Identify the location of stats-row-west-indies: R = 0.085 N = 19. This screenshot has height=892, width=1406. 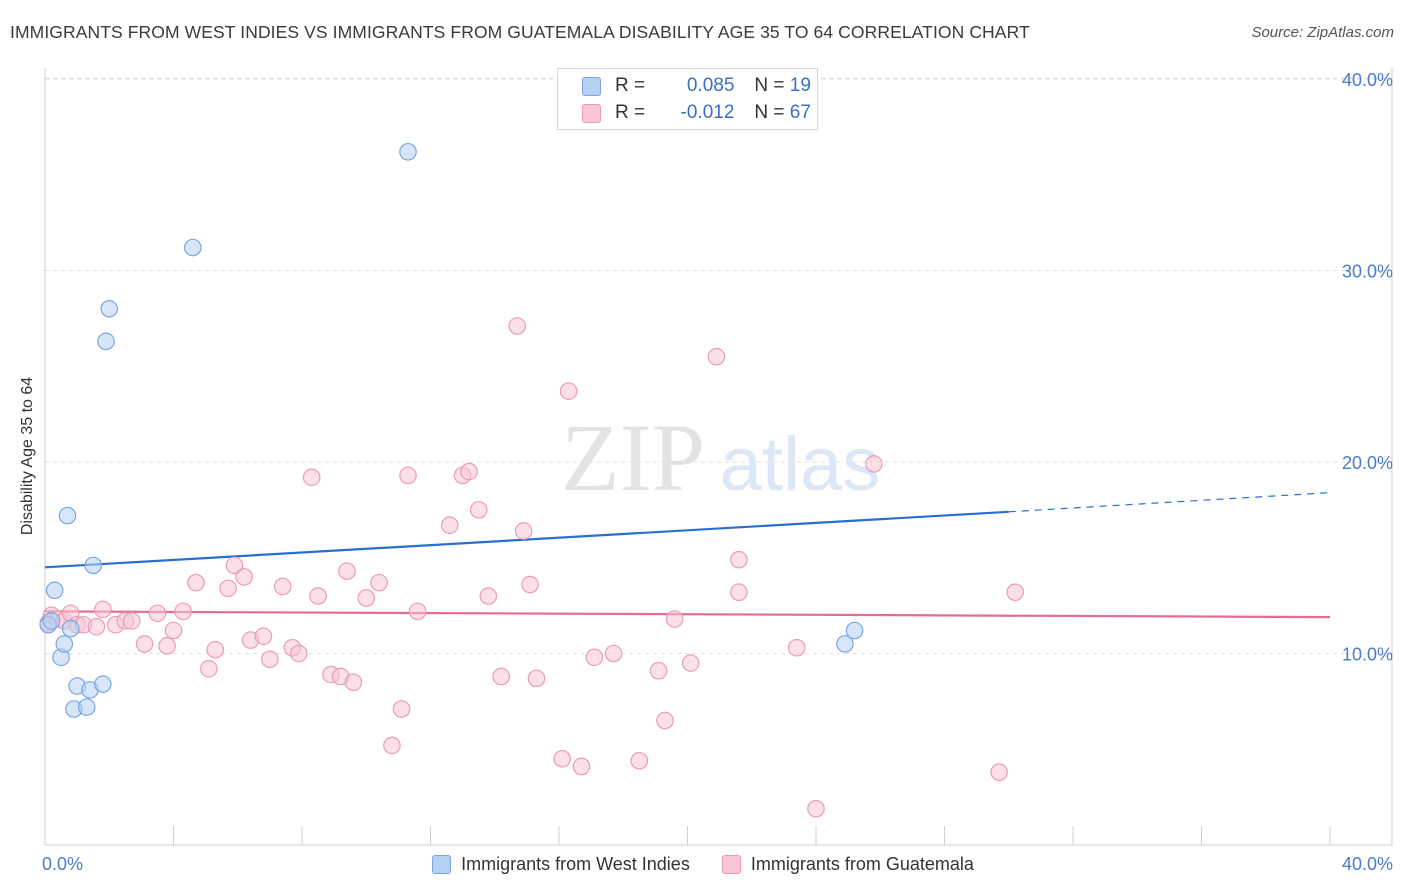
(696, 86).